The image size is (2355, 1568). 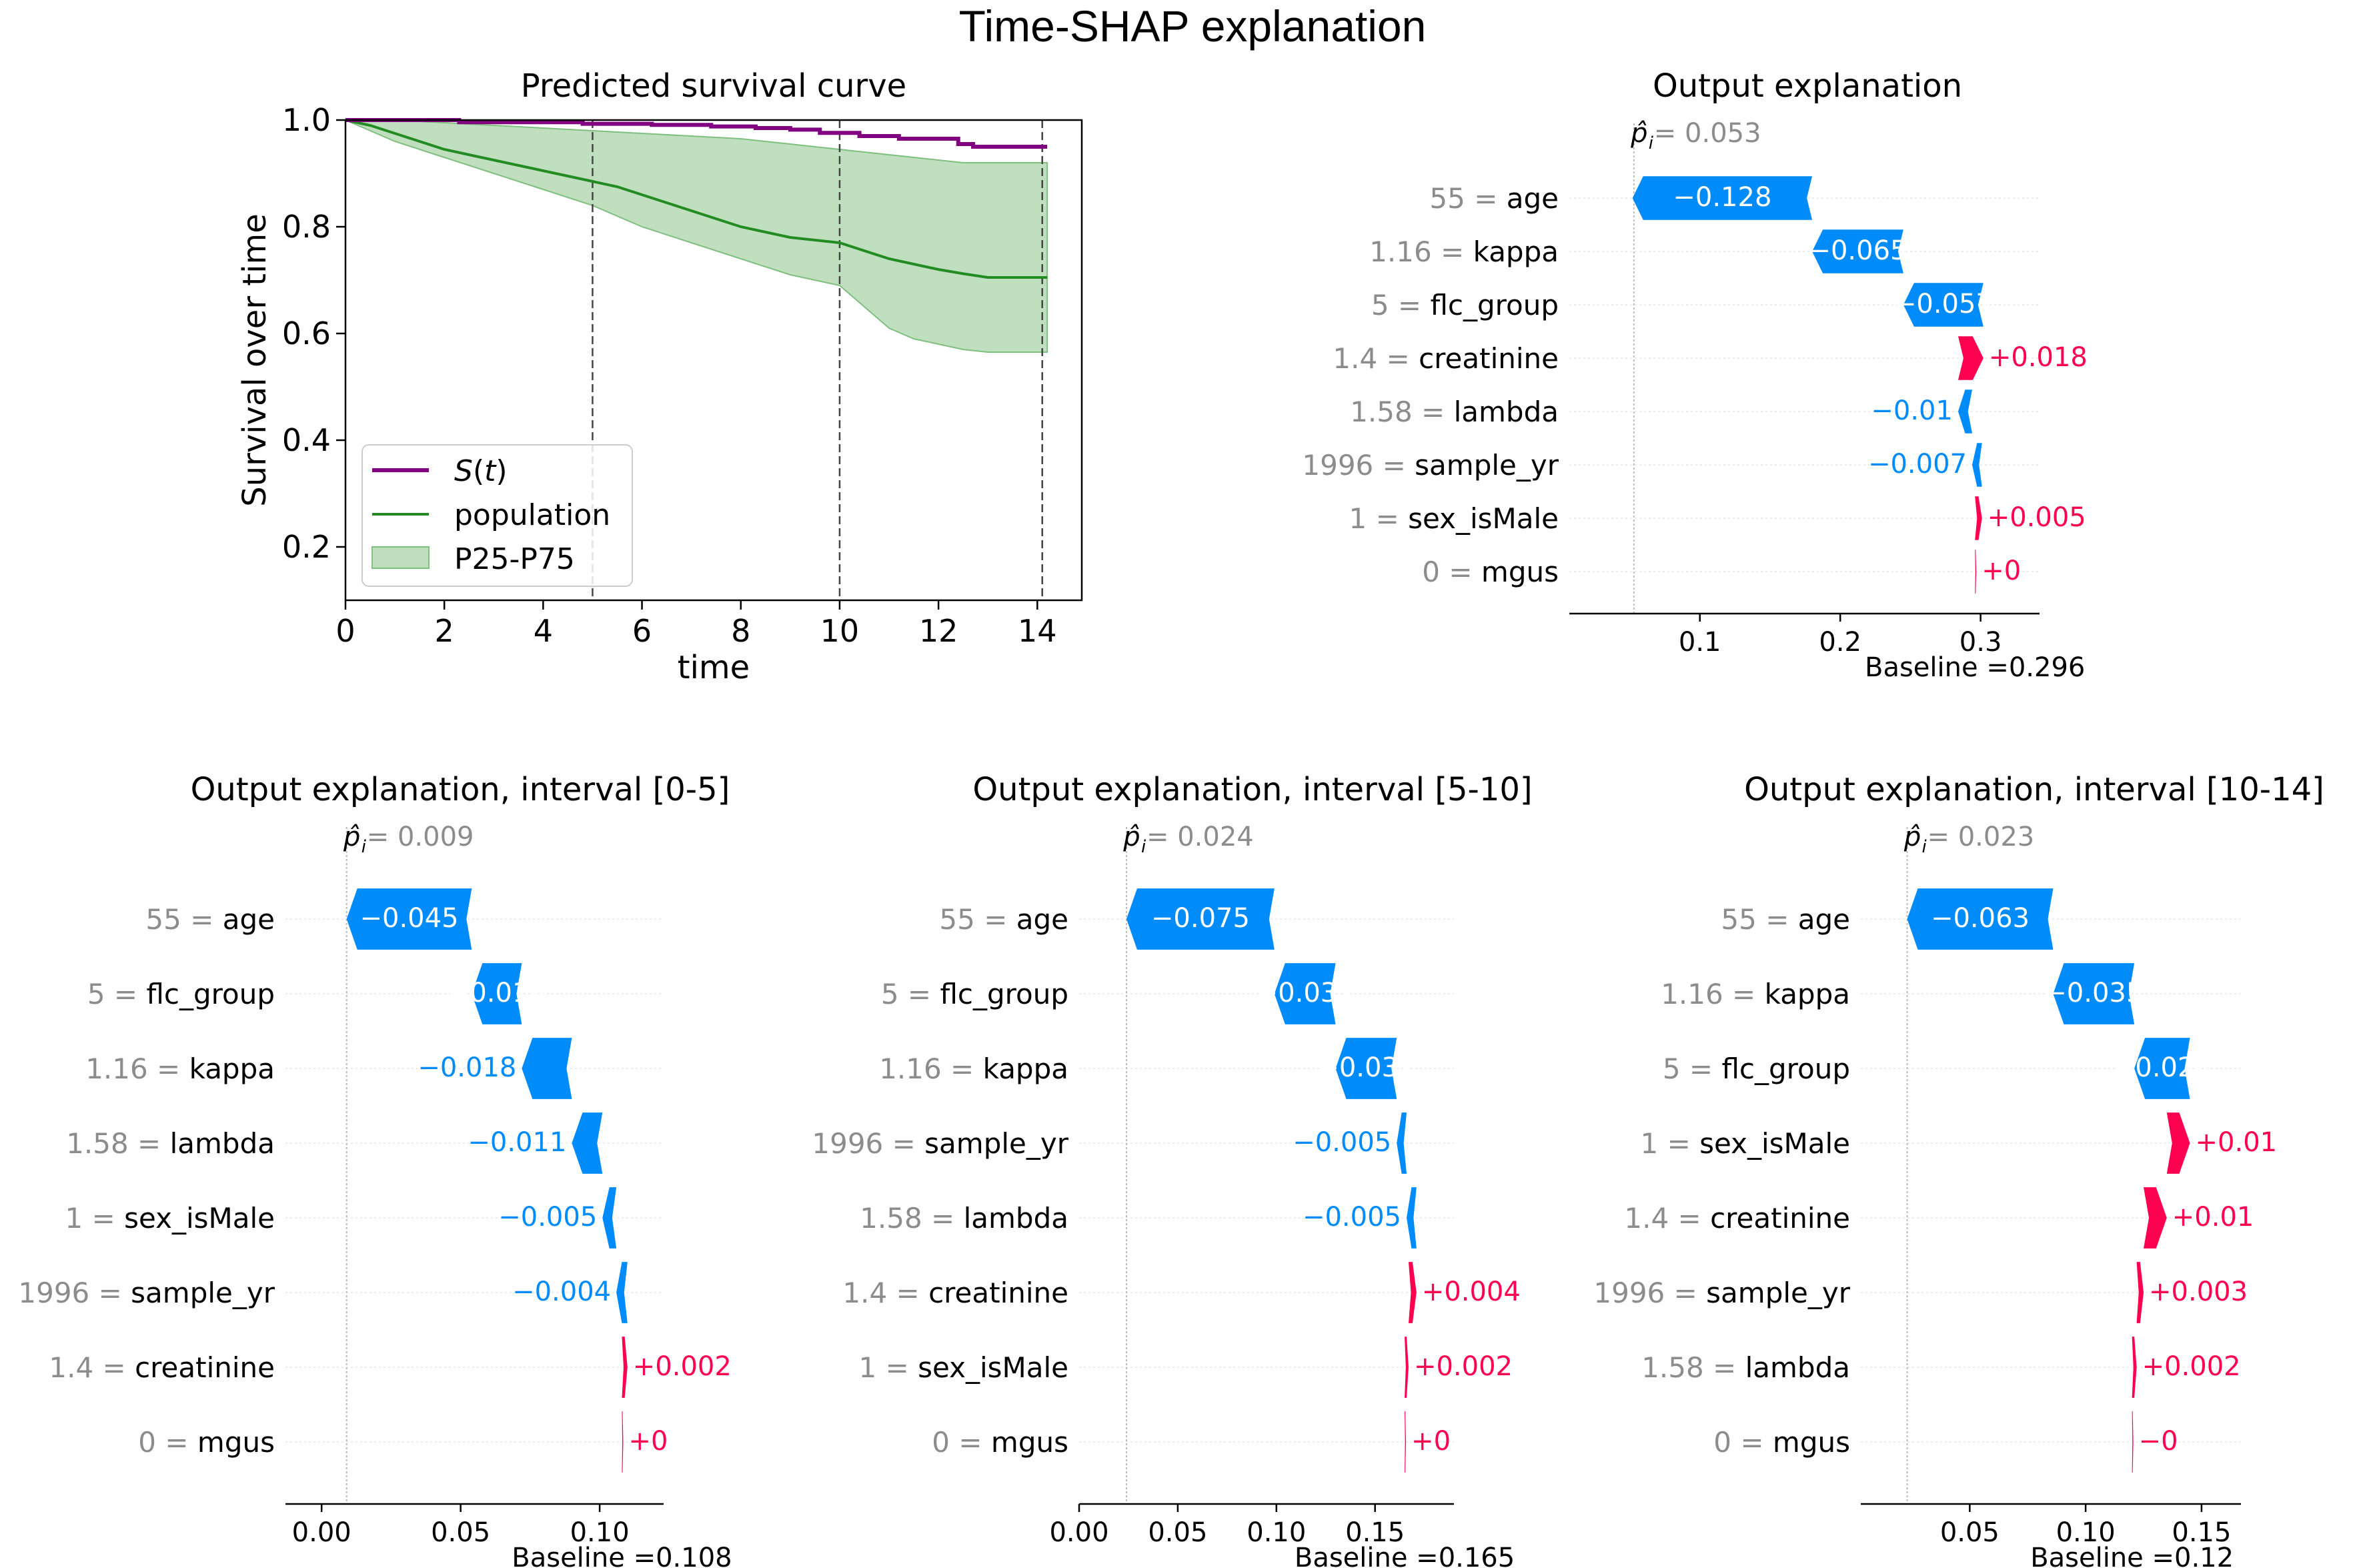 What do you see at coordinates (306, 547) in the screenshot?
I see `y-tick-label: 0.2` at bounding box center [306, 547].